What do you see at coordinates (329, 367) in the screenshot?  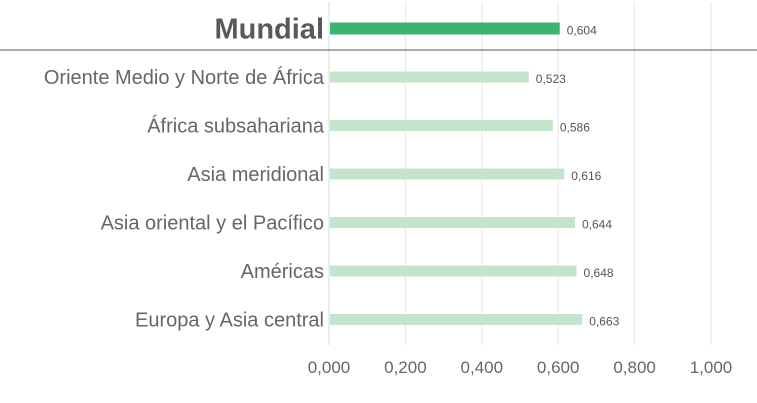 I see `x-tick-label: 0,000` at bounding box center [329, 367].